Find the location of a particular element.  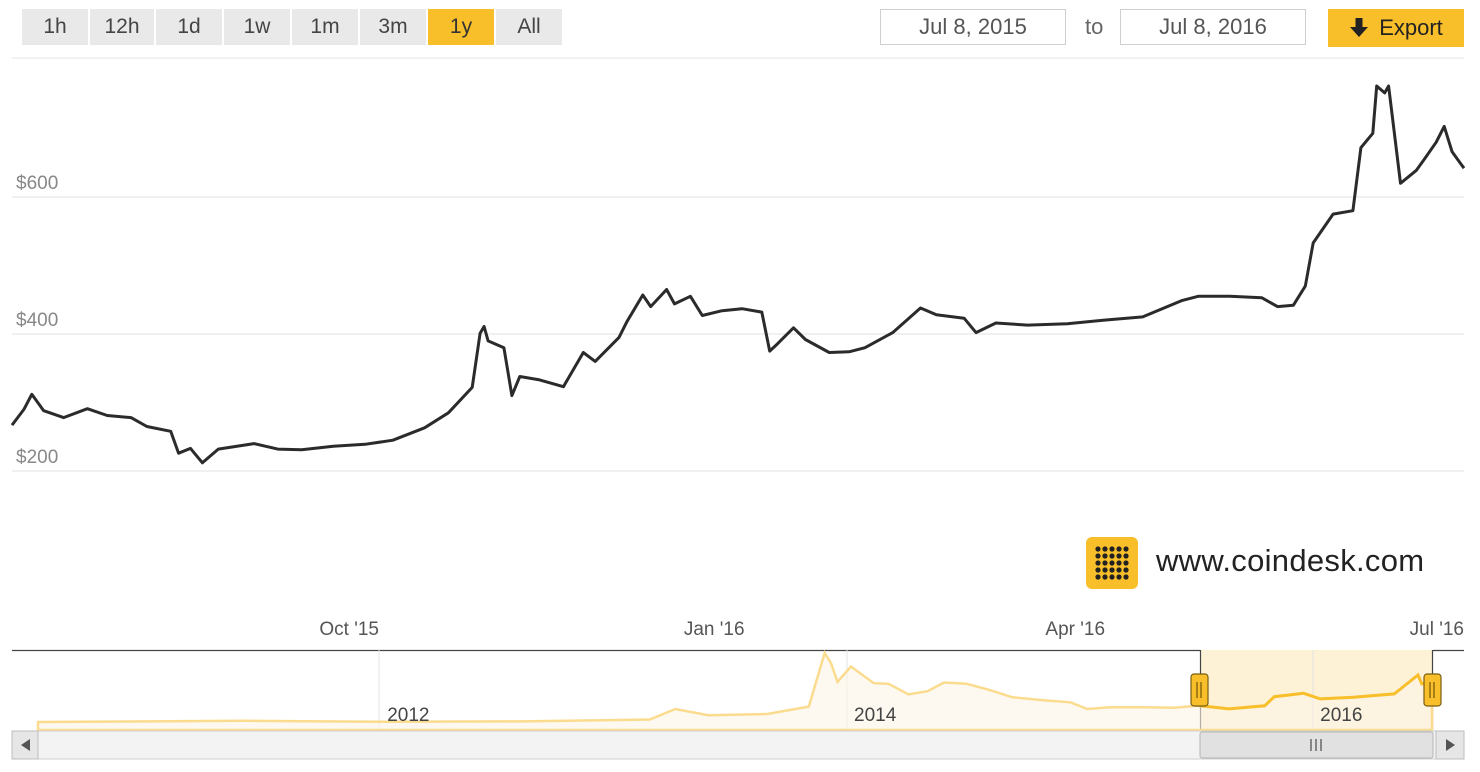

export-label: Export is located at coordinates (1411, 27).